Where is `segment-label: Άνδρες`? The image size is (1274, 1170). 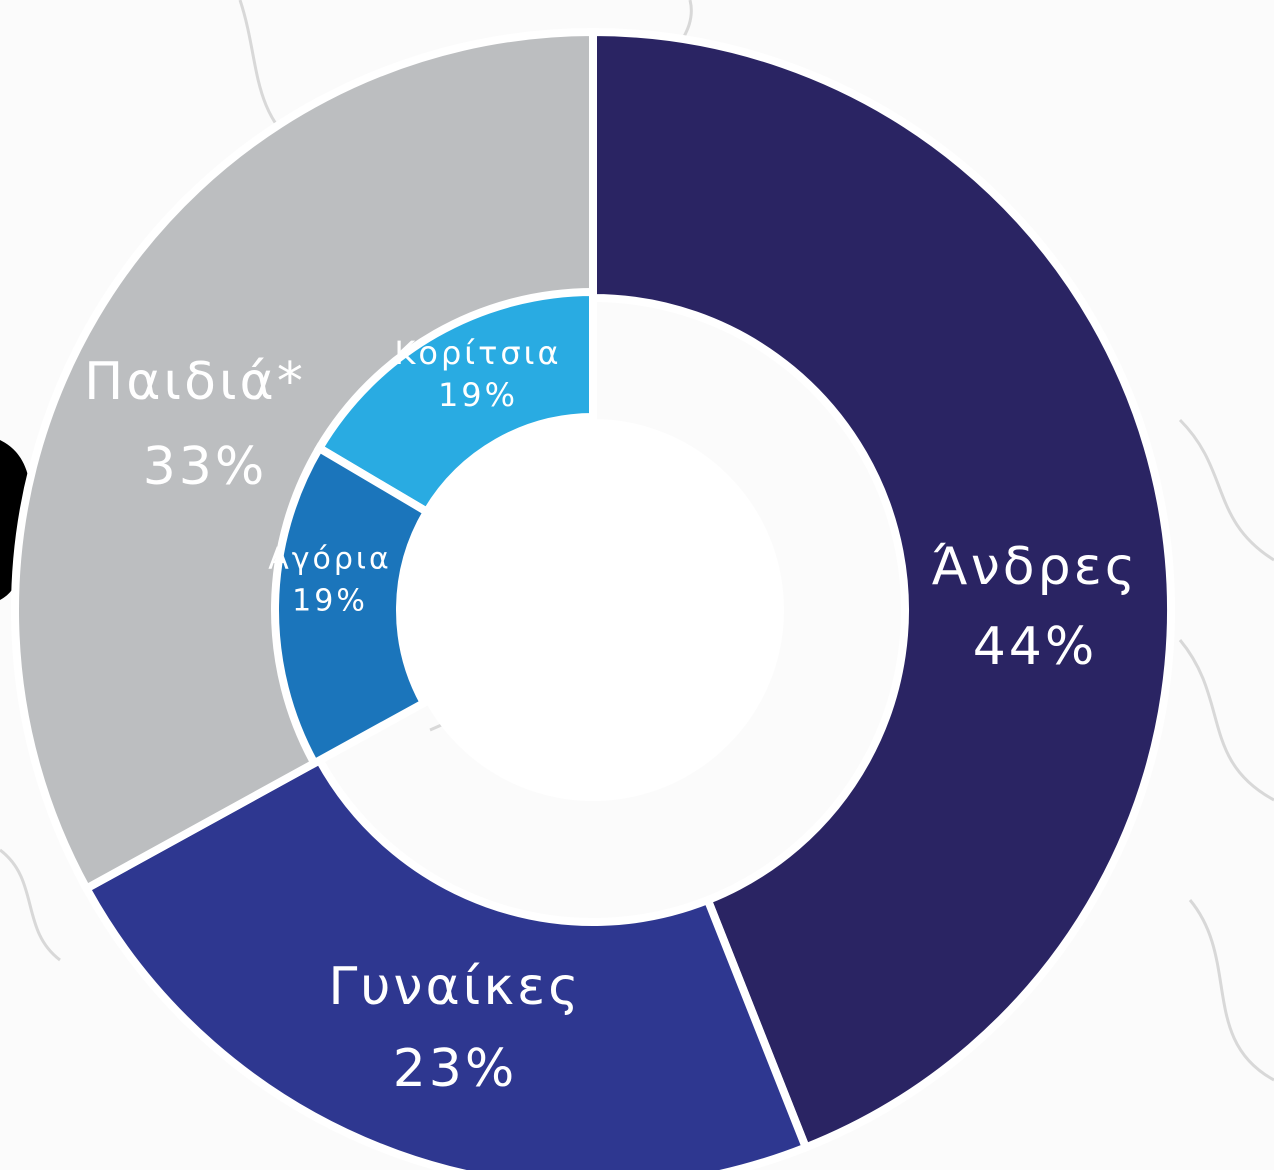 segment-label: Άνδρες is located at coordinates (1035, 567).